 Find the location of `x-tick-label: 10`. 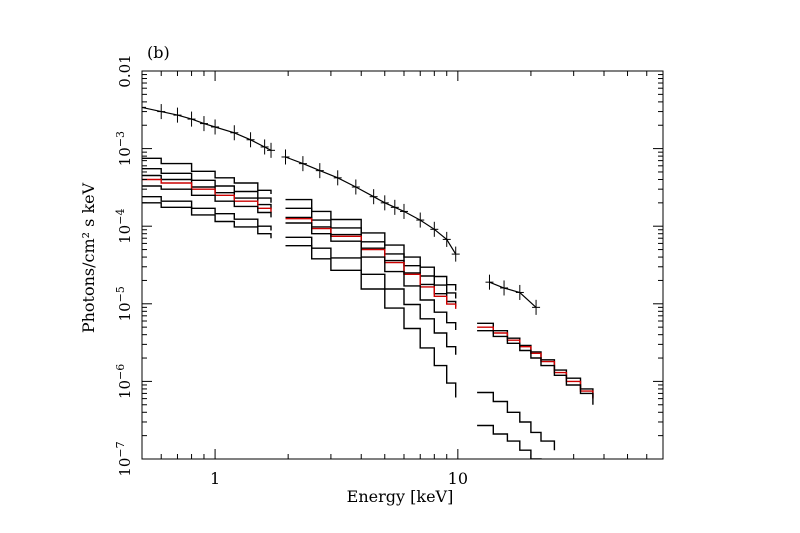

x-tick-label: 10 is located at coordinates (458, 478).